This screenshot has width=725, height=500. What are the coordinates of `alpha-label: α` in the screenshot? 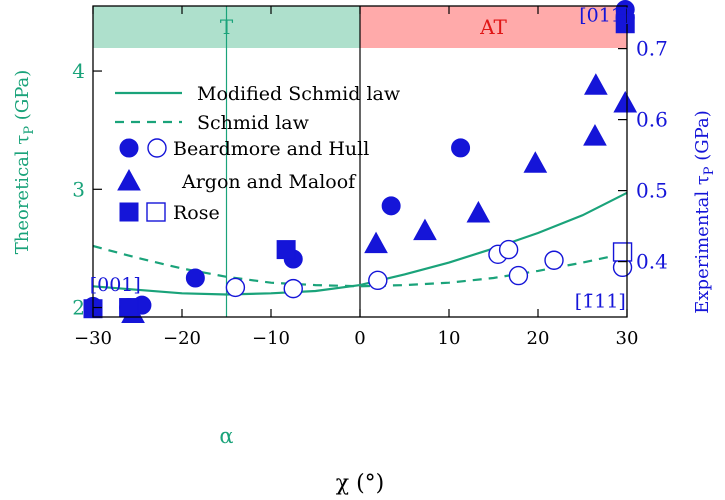 It's located at (226, 436).